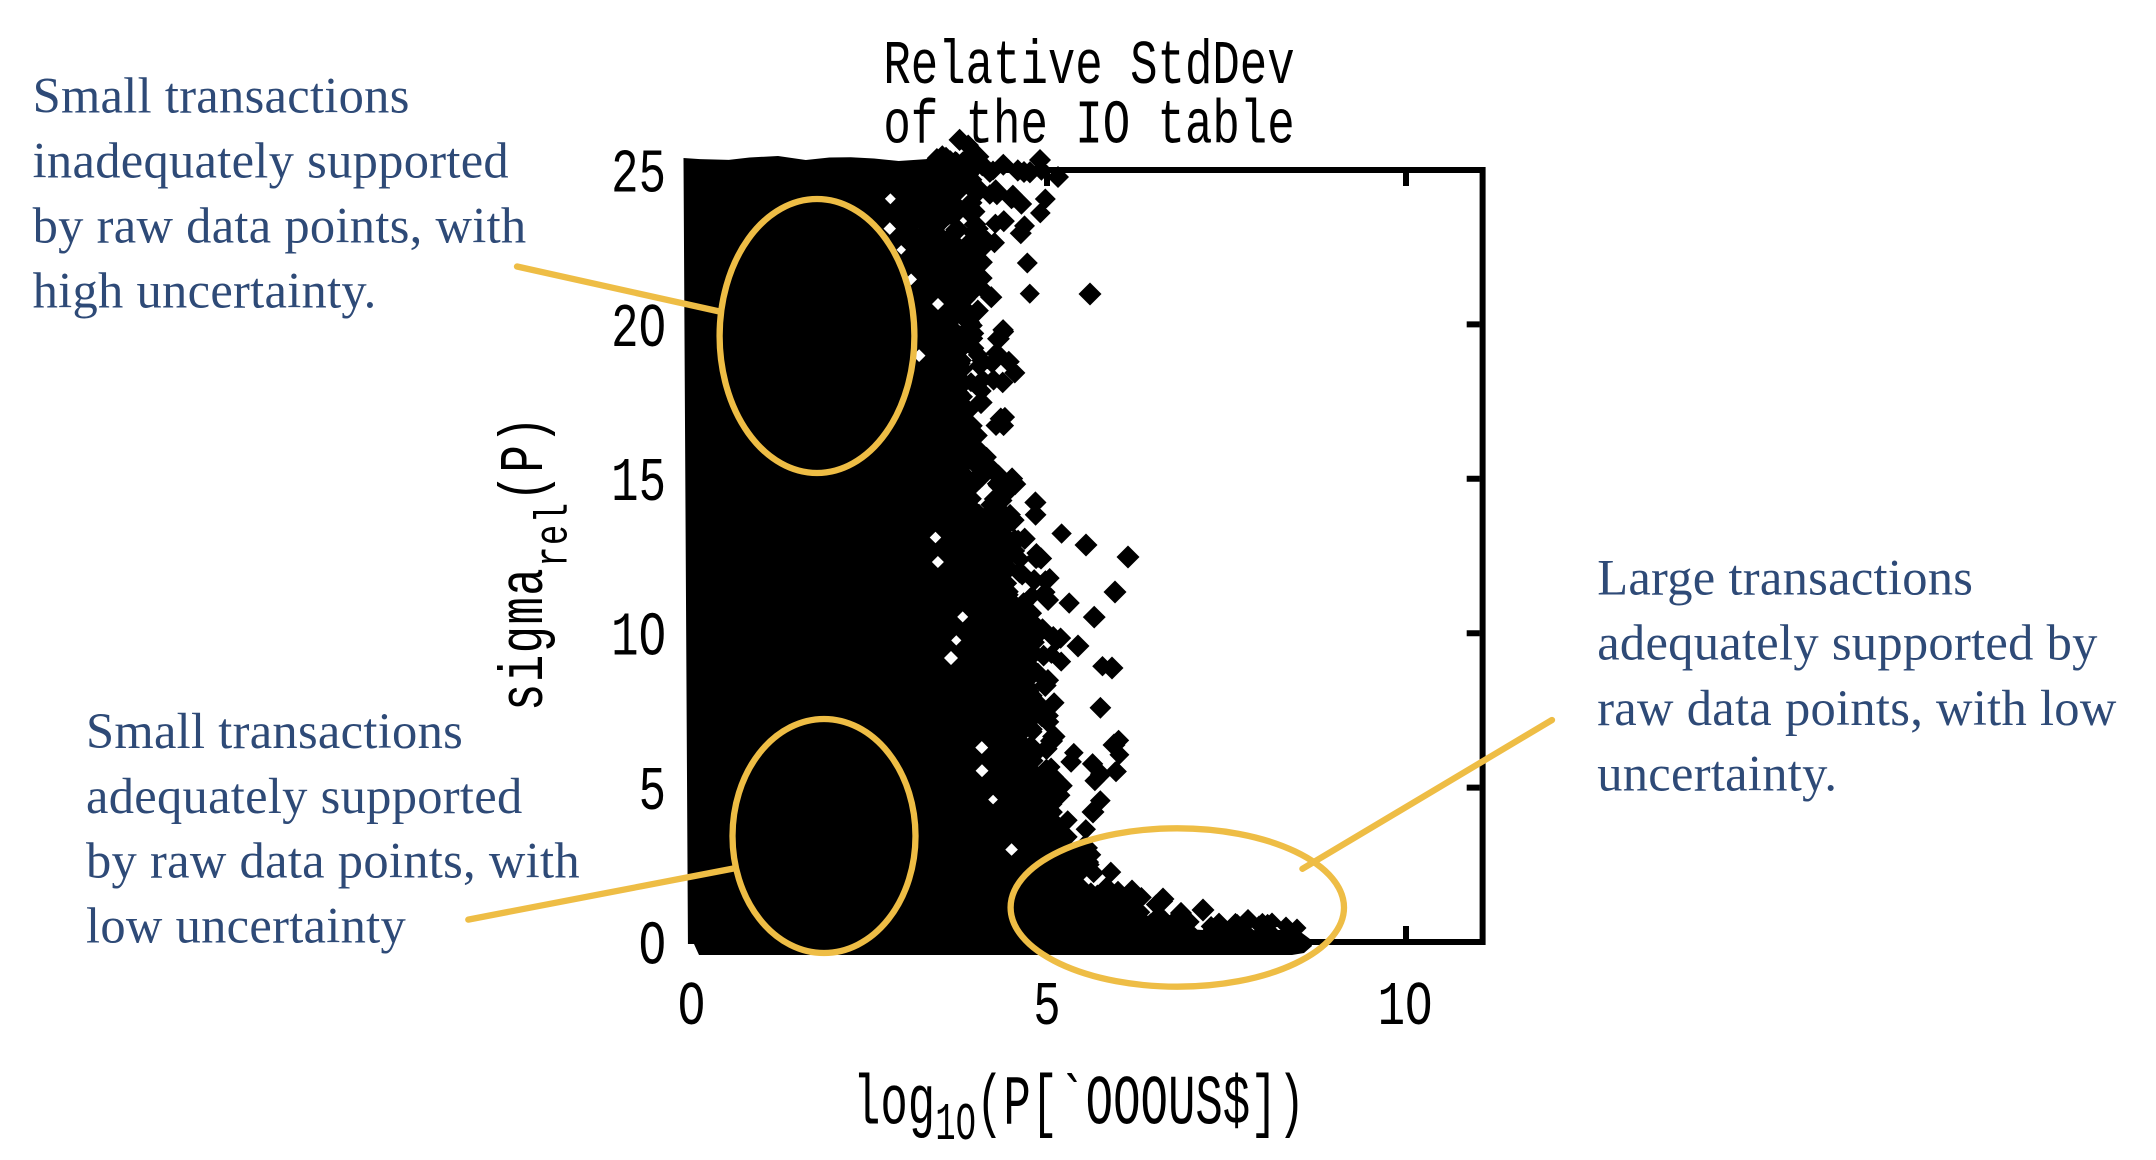  What do you see at coordinates (246, 925) in the screenshot?
I see `svg-text: low uncertainty` at bounding box center [246, 925].